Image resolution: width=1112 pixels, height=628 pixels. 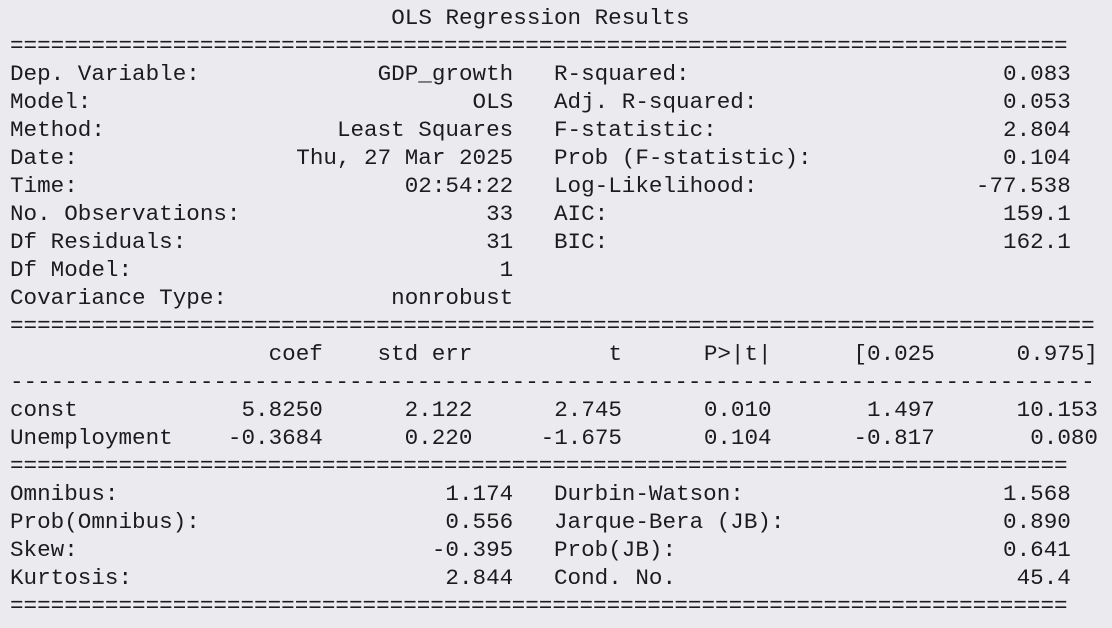 What do you see at coordinates (51, 102) in the screenshot?
I see `model-stat-label: Model:` at bounding box center [51, 102].